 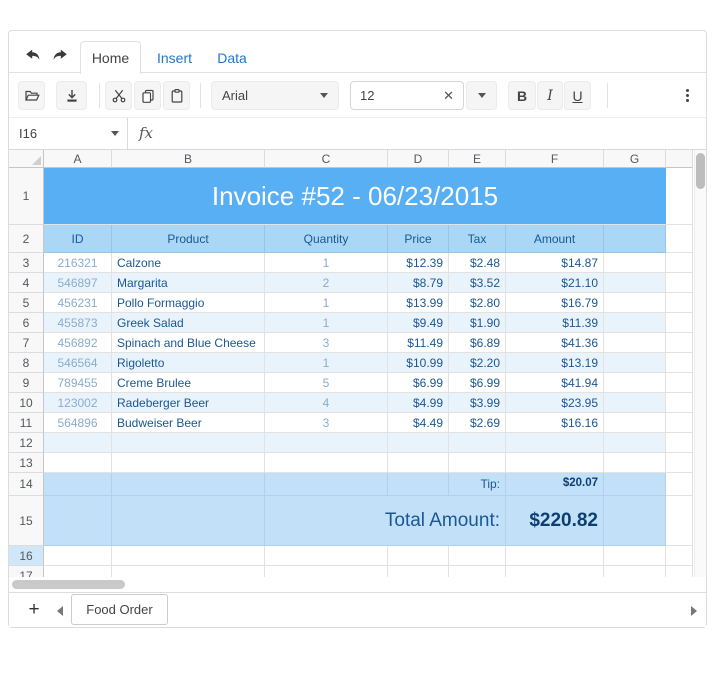 What do you see at coordinates (326, 484) in the screenshot?
I see `cell-C14` at bounding box center [326, 484].